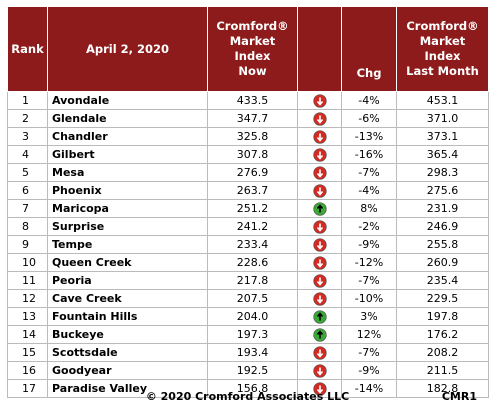 The image size is (495, 406). Describe the element at coordinates (442, 26) in the screenshot. I see `header-line: Cromford®` at that location.